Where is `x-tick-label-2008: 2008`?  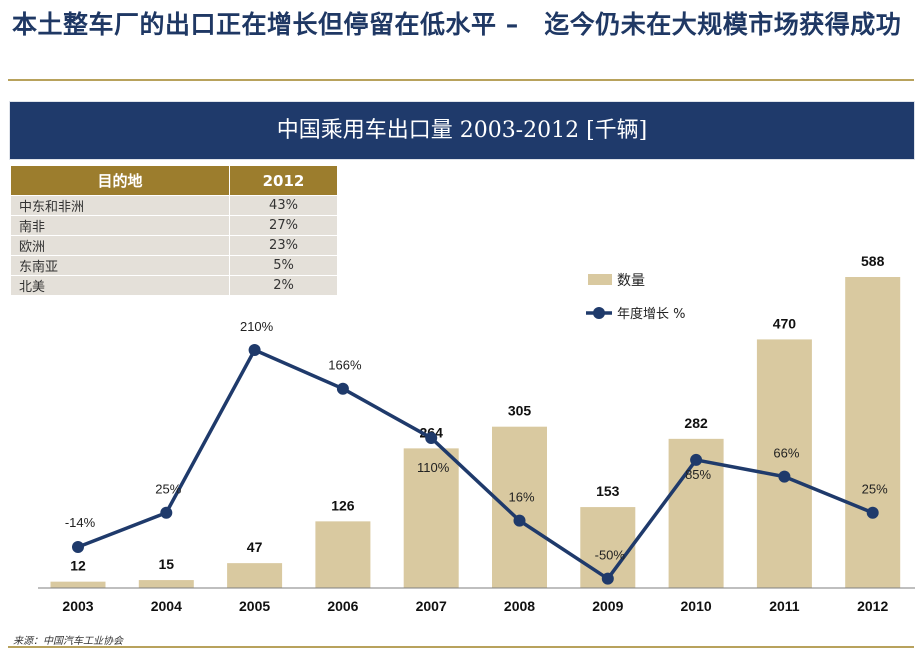
x-tick-label-2008: 2008 is located at coordinates (519, 606).